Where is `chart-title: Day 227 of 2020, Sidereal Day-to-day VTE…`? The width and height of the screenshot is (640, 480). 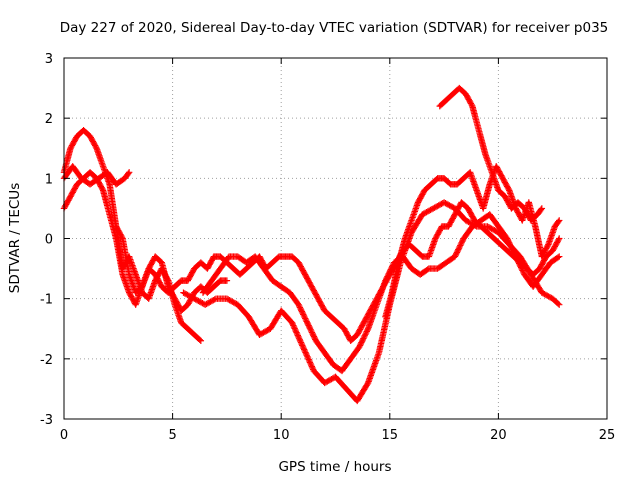 chart-title: Day 227 of 2020, Sidereal Day-to-day VTE… is located at coordinates (334, 28).